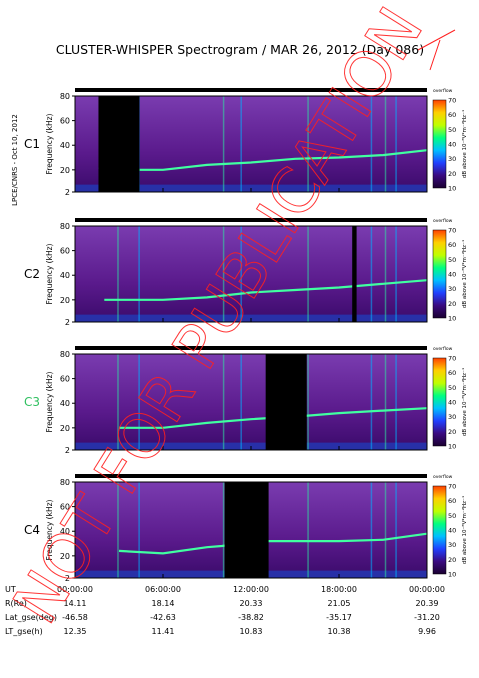  What do you see at coordinates (339, 617) in the screenshot?
I see `ephemeris-cell: -35.17` at bounding box center [339, 617].